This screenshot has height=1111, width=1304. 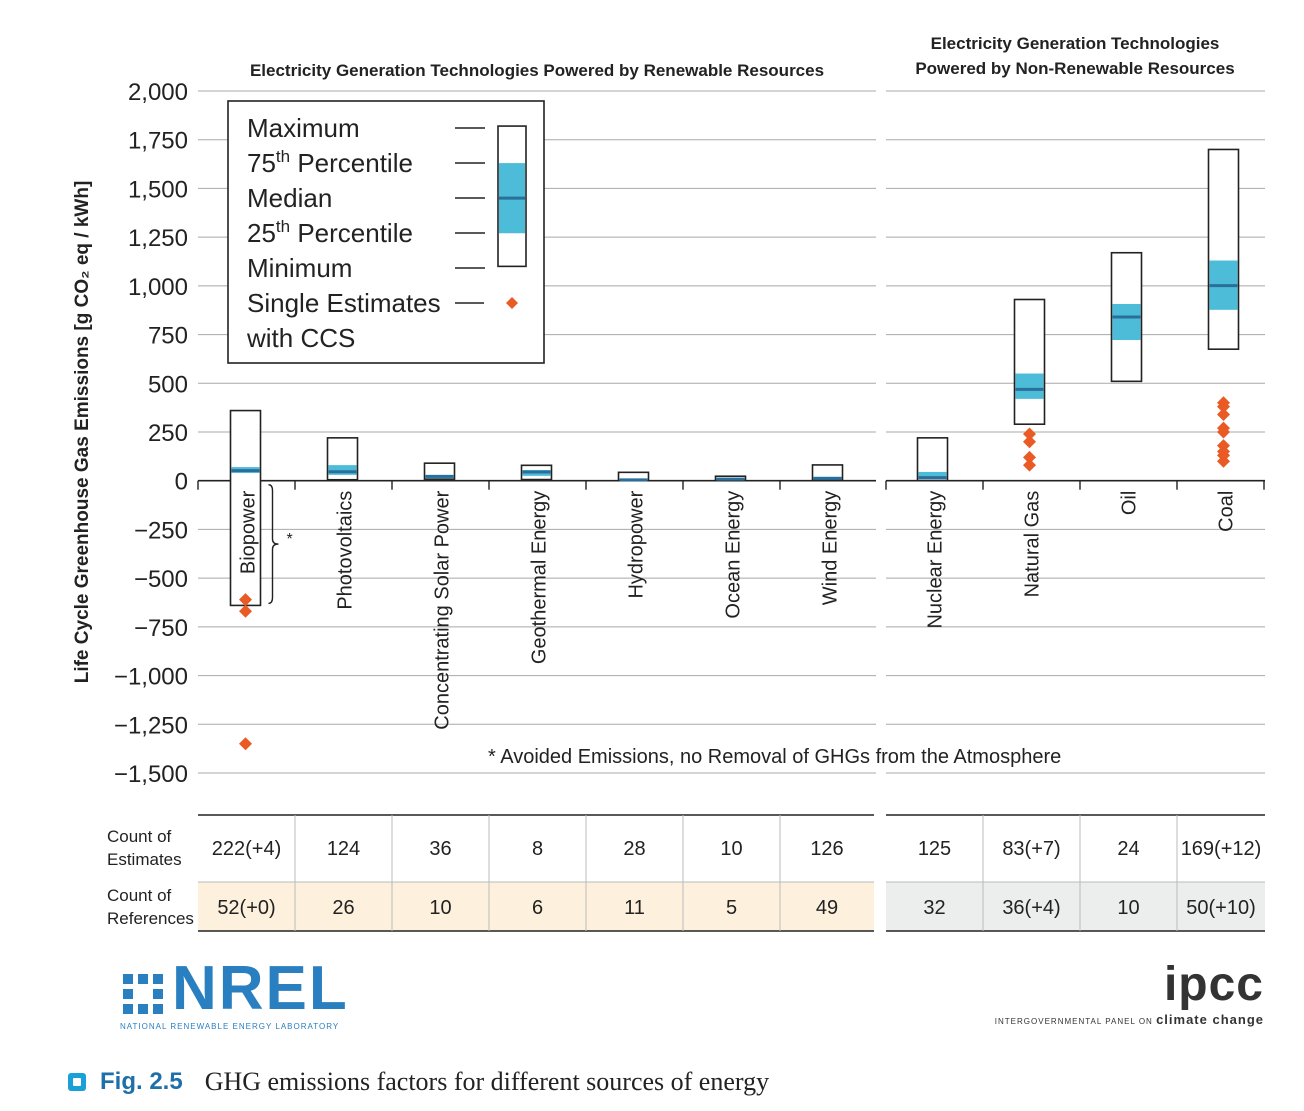 What do you see at coordinates (343, 849) in the screenshot?
I see `estimates-count-cell: 124` at bounding box center [343, 849].